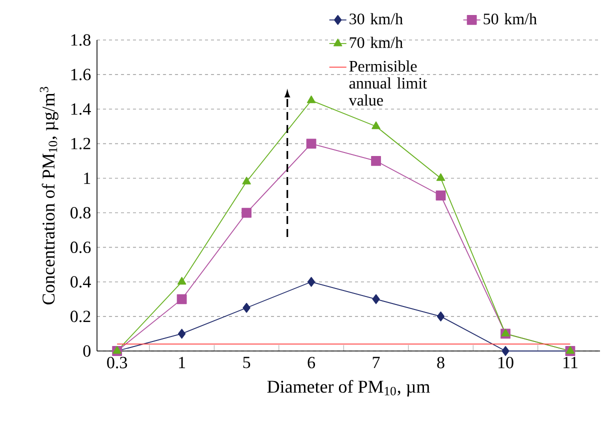 The height and width of the screenshot is (424, 602). I want to click on x-tick-label: 6, so click(312, 362).